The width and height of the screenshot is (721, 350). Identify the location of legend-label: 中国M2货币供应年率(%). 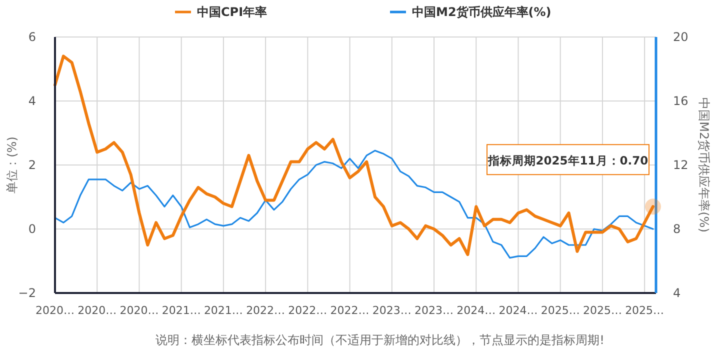
(482, 12).